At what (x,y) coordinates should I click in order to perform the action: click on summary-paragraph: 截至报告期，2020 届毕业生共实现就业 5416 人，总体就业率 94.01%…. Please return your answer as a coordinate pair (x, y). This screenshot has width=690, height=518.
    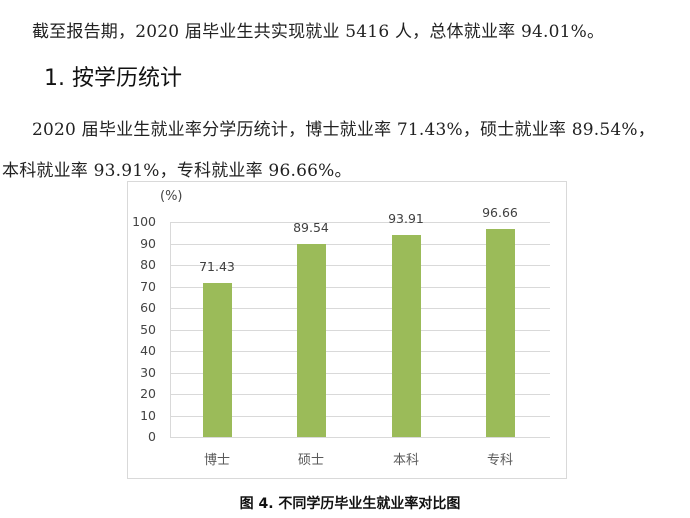
    Looking at the image, I should click on (318, 32).